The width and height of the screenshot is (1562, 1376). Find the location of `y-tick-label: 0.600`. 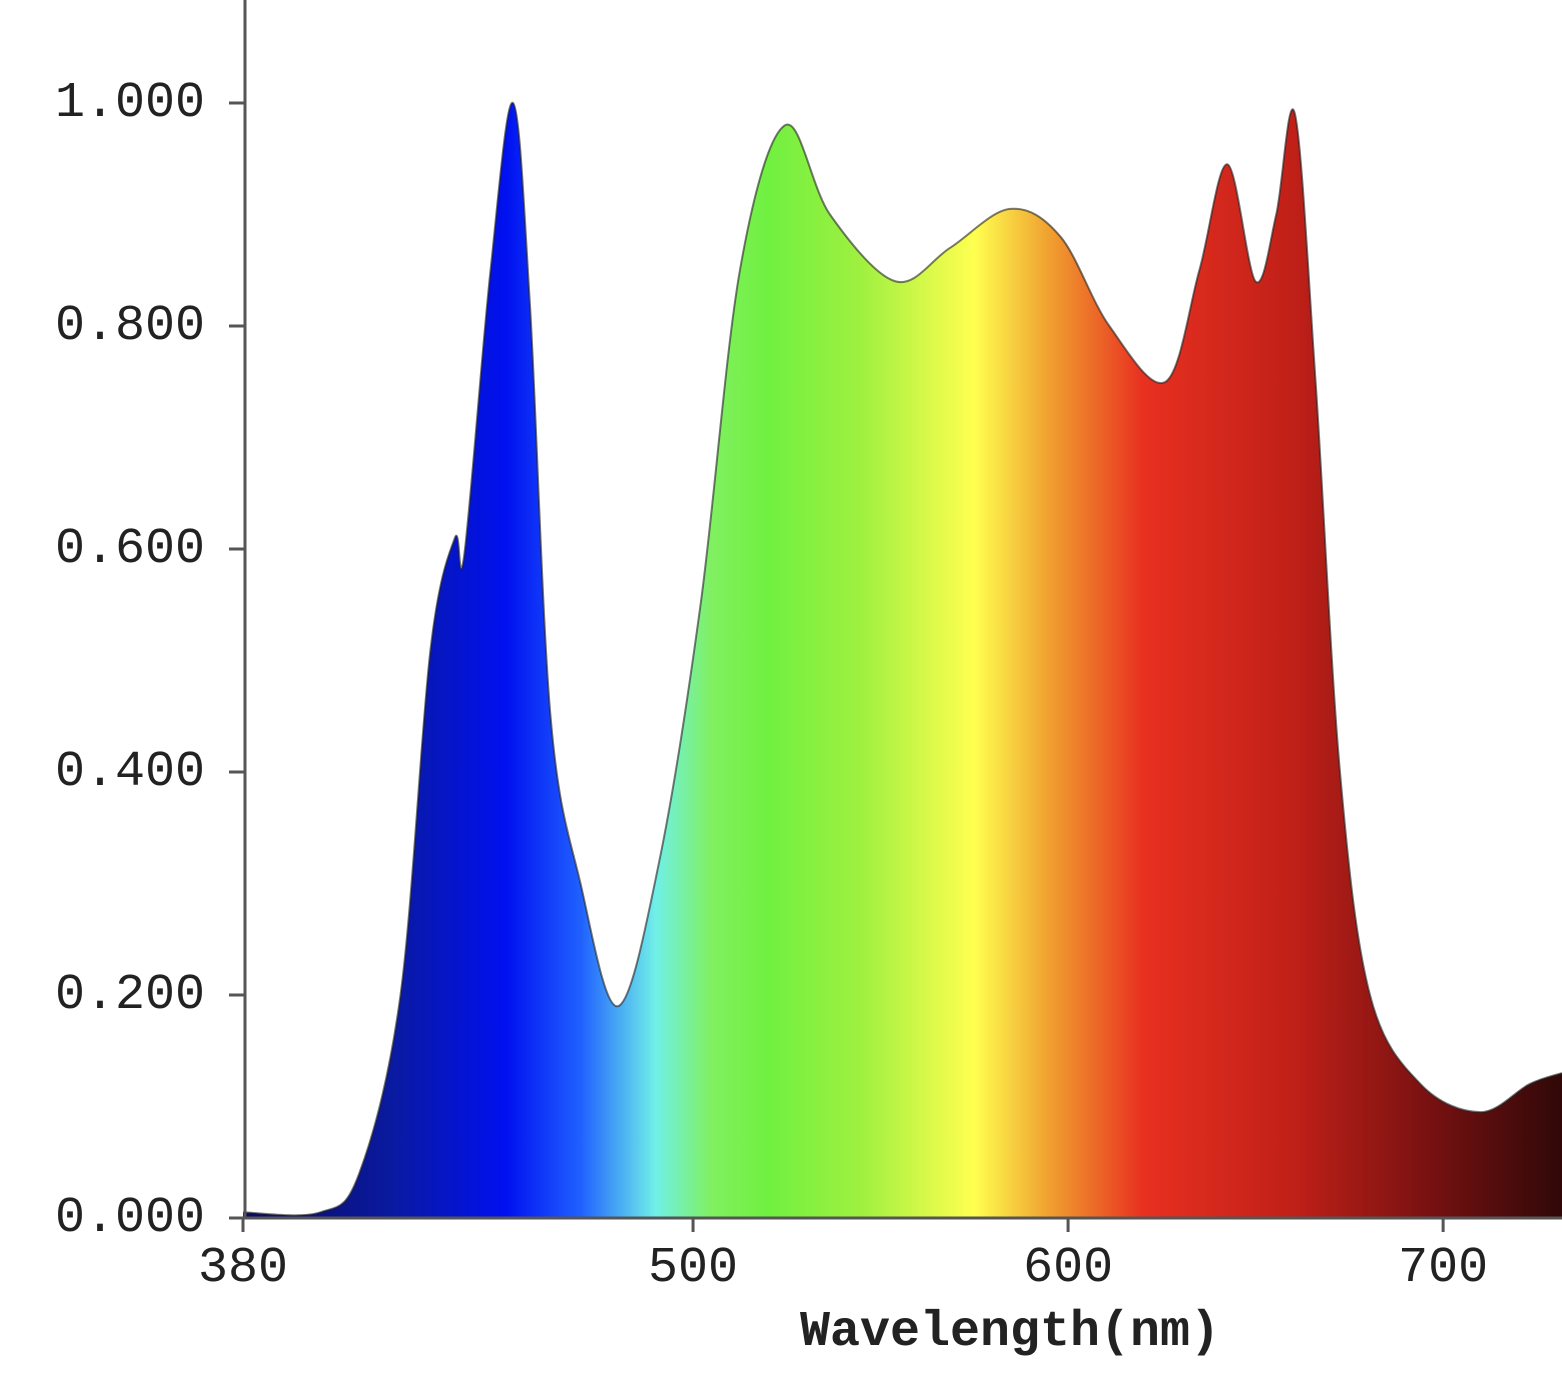

y-tick-label: 0.600 is located at coordinates (130, 549).